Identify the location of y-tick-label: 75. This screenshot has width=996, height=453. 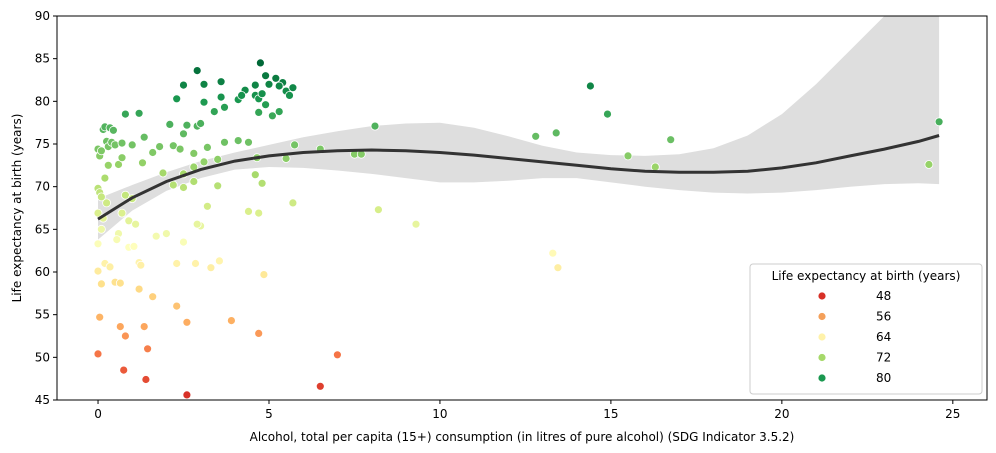
(42, 144).